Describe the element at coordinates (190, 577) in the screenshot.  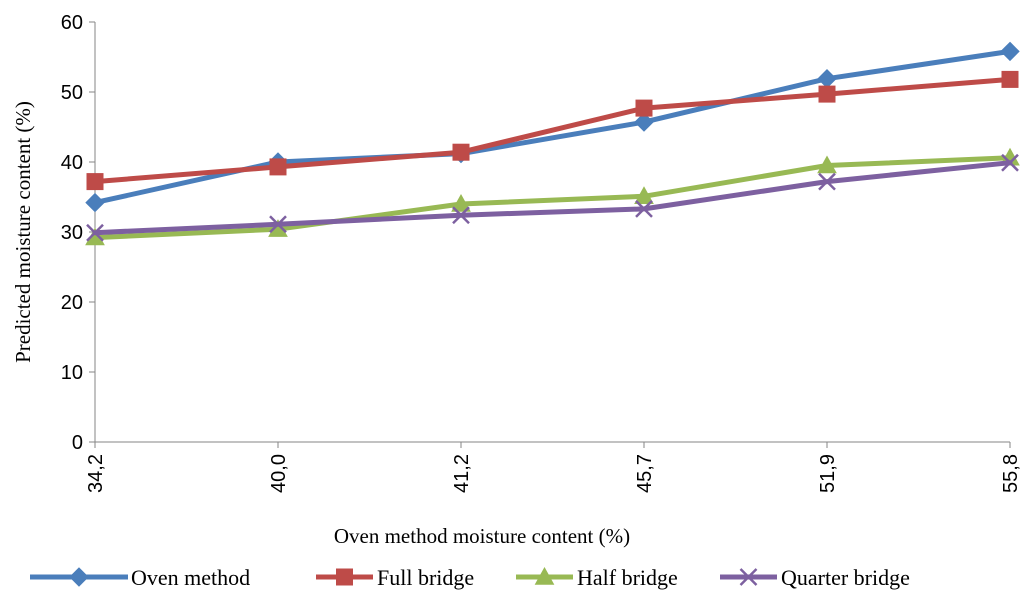
I see `legend-label-oven-method: Oven method` at that location.